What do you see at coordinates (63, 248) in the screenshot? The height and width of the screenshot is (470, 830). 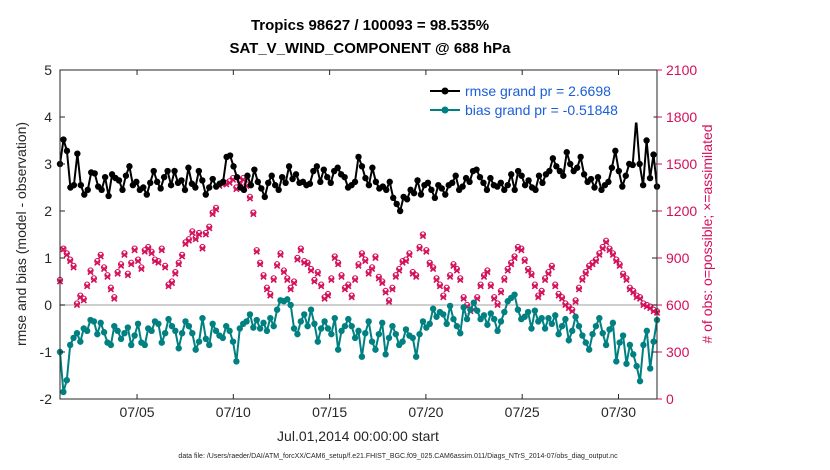 I see `obs-possible-point` at bounding box center [63, 248].